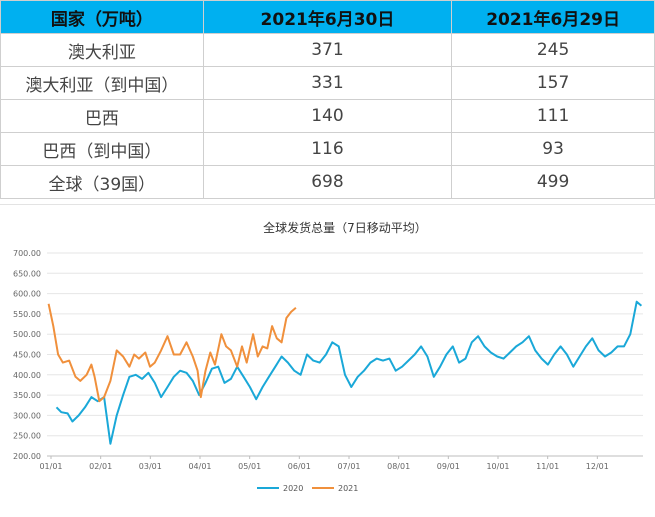 Image resolution: width=655 pixels, height=517 pixels. I want to click on table-cell: 巴西（到中国）, so click(102, 149).